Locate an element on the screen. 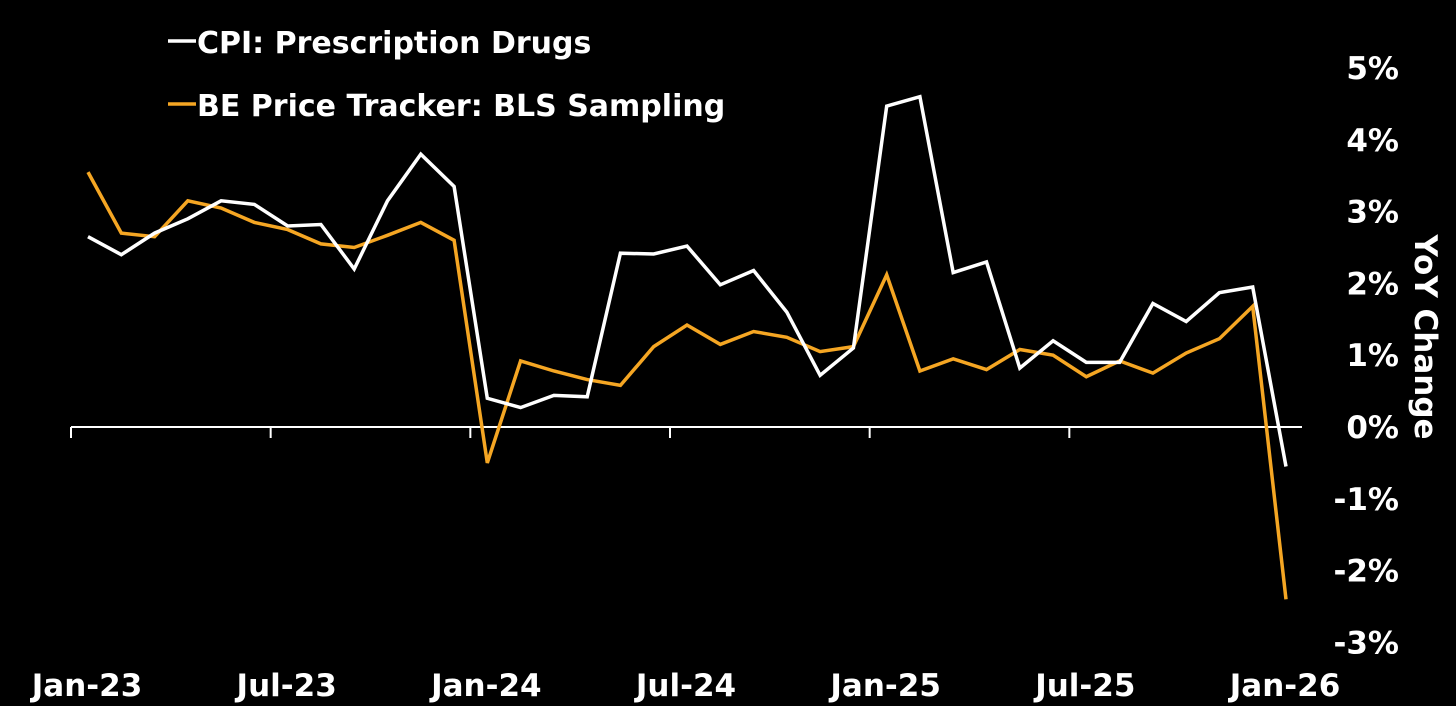 Image resolution: width=1456 pixels, height=706 pixels. x-tick-label: Jan-23 is located at coordinates (86, 686).